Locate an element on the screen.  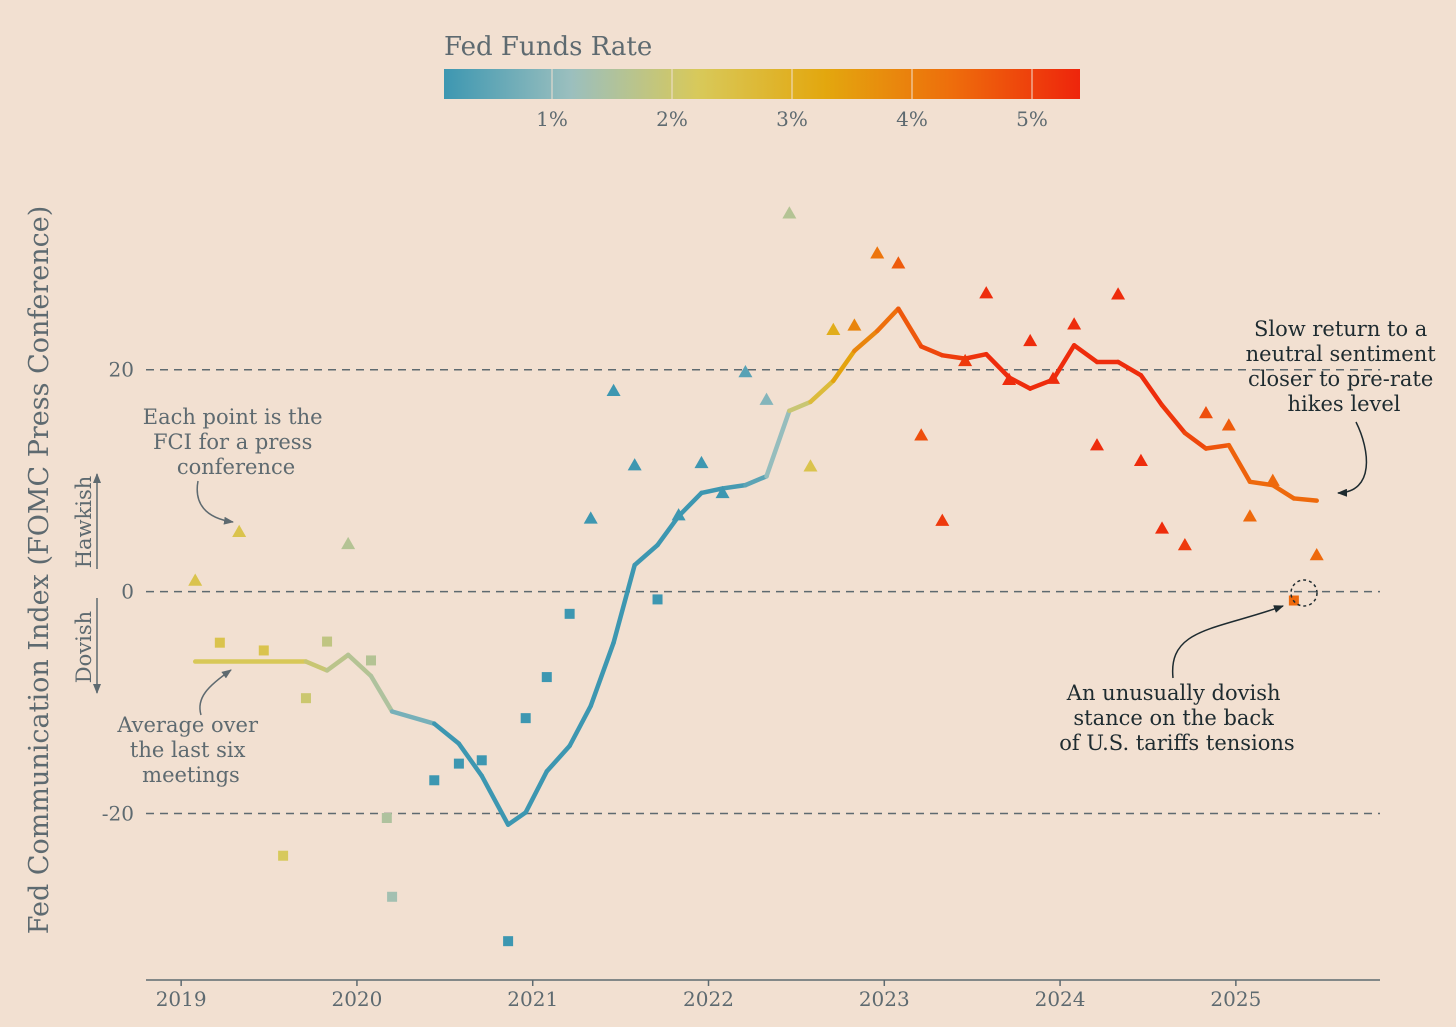
dovish-note-arrow is located at coordinates (1227, 642).